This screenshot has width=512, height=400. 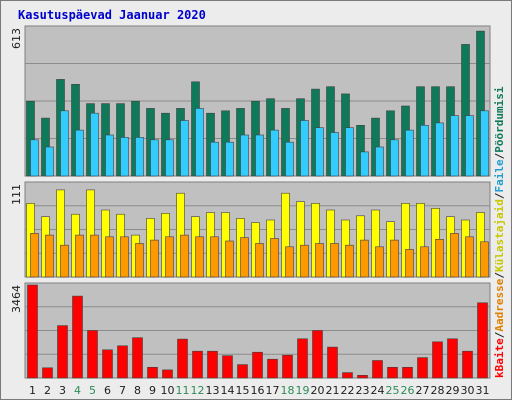 I want to click on x-tick-label: 3, so click(x=62, y=390).